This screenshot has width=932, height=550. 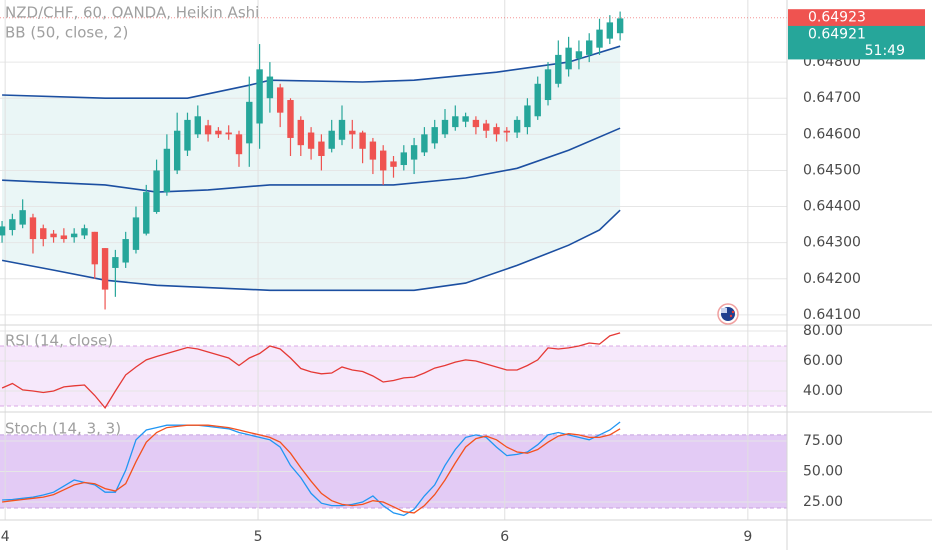 I want to click on y-tick-label: 75.00, so click(x=823, y=441).